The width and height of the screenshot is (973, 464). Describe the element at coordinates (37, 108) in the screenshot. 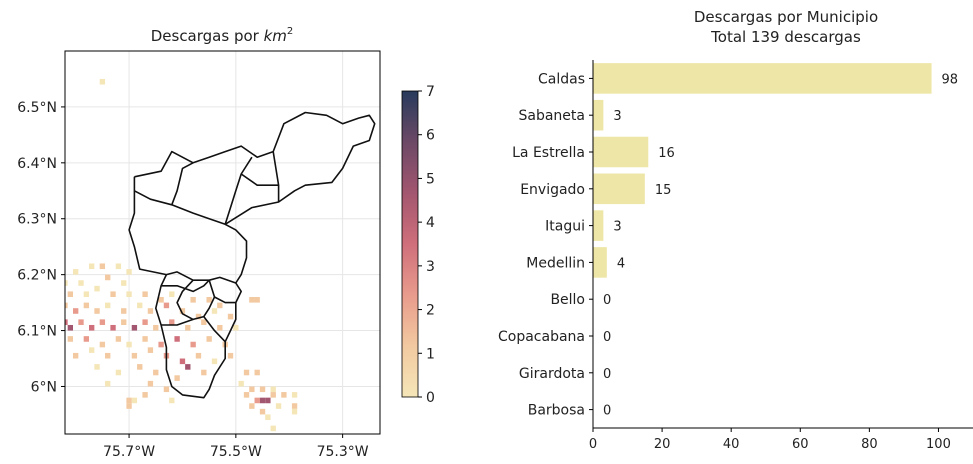

I see `map-y-tick-label: 6.5°N` at that location.